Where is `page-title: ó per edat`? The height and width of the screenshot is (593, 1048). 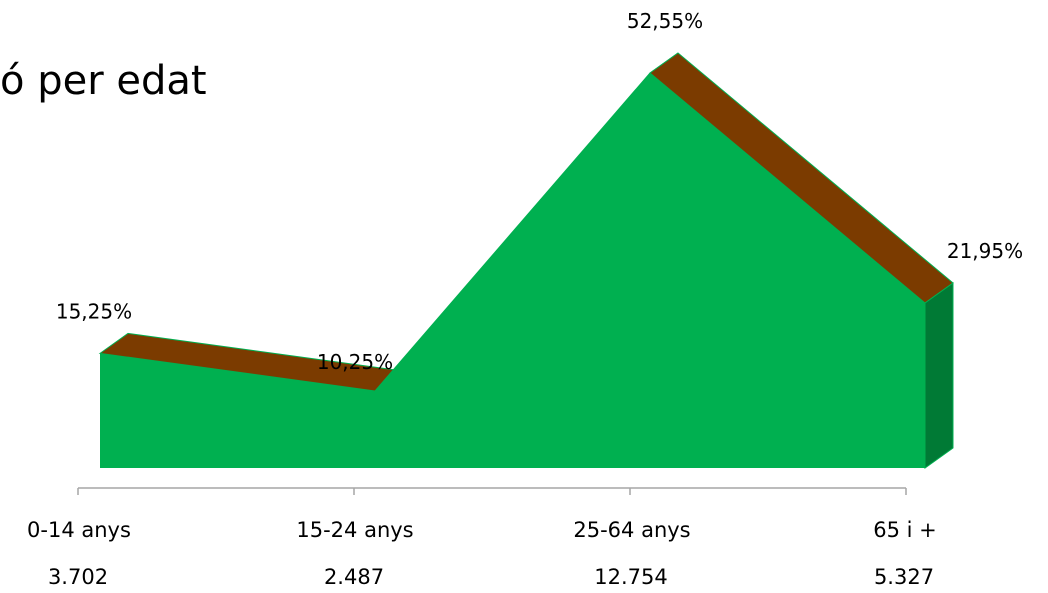 page-title: ó per edat is located at coordinates (103, 81).